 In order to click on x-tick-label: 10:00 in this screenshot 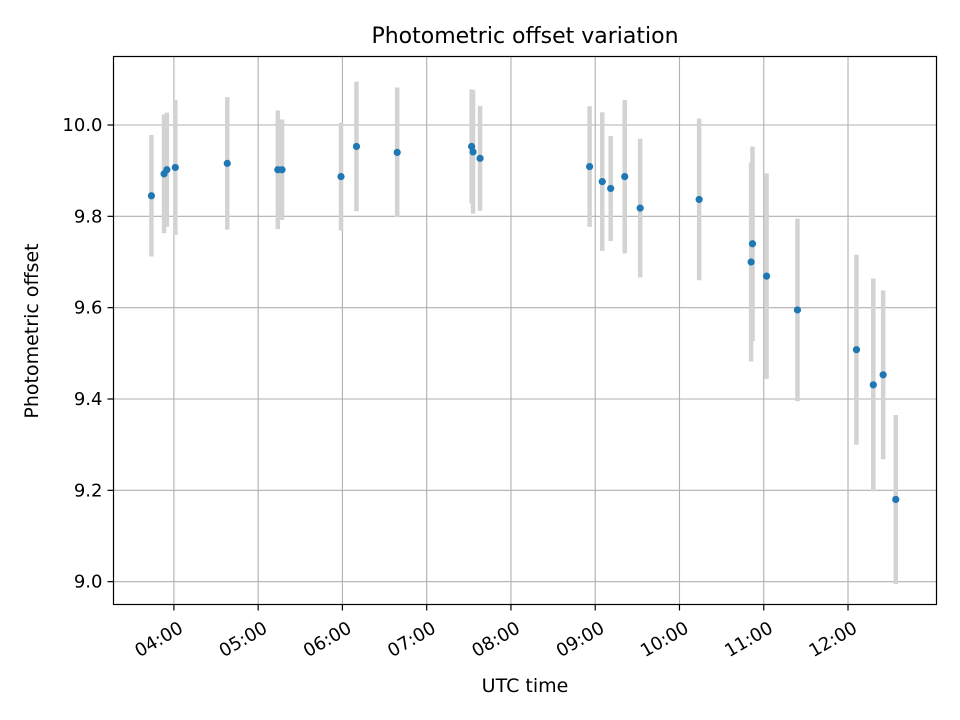, I will do `click(664, 640)`.